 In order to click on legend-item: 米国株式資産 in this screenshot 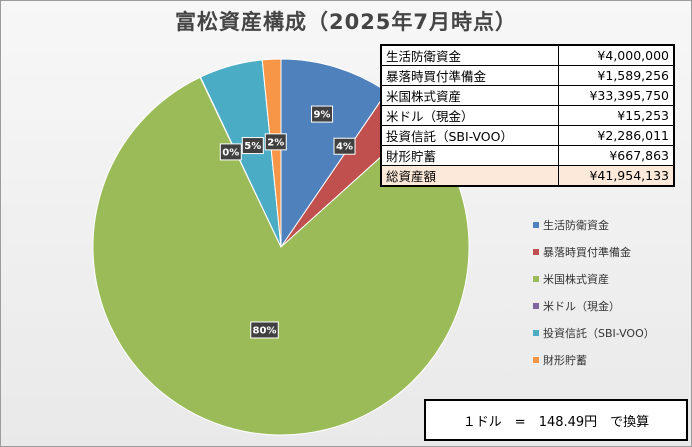, I will do `click(600, 278)`.